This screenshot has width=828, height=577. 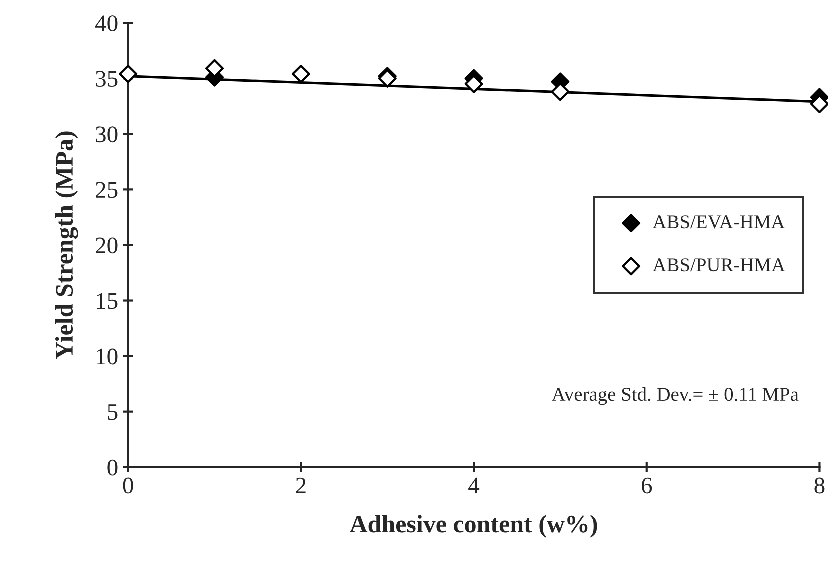 I want to click on legend-label: ABS/EVA-HMA, so click(x=719, y=222).